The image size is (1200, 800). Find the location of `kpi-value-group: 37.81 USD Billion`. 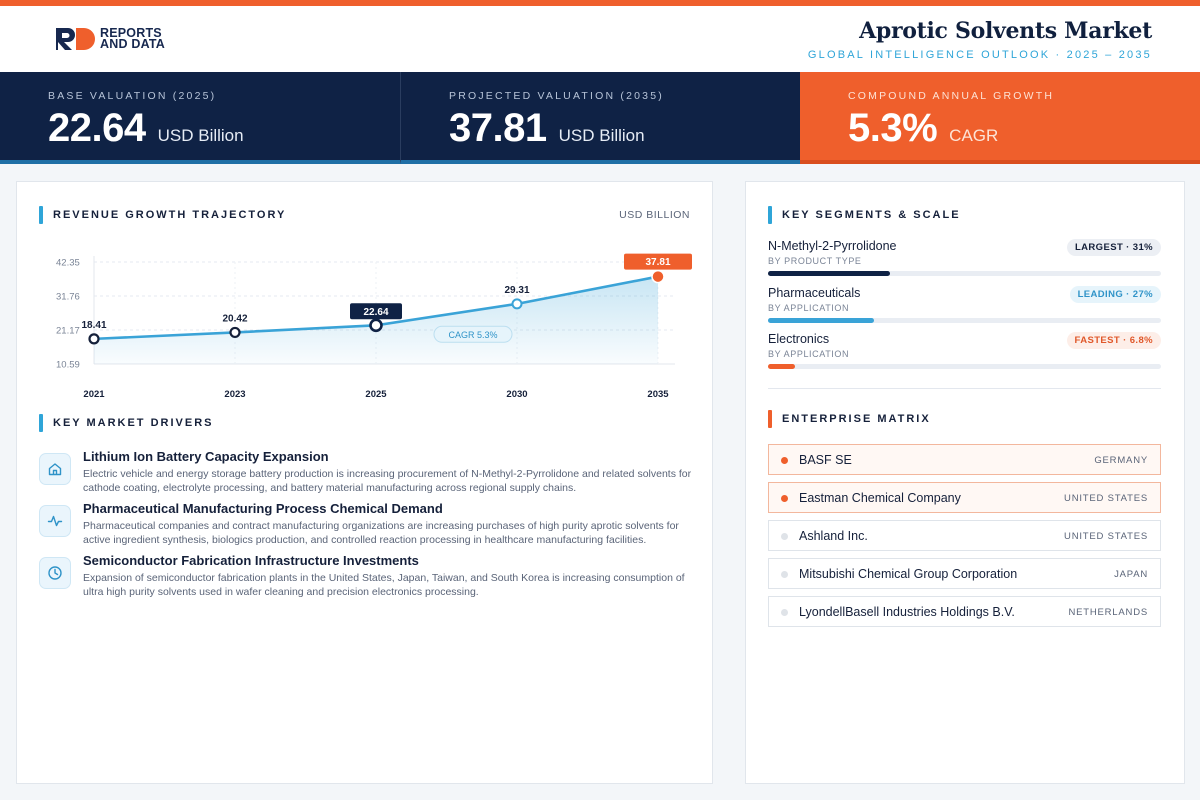

kpi-value-group: 37.81 USD Billion is located at coordinates (547, 128).